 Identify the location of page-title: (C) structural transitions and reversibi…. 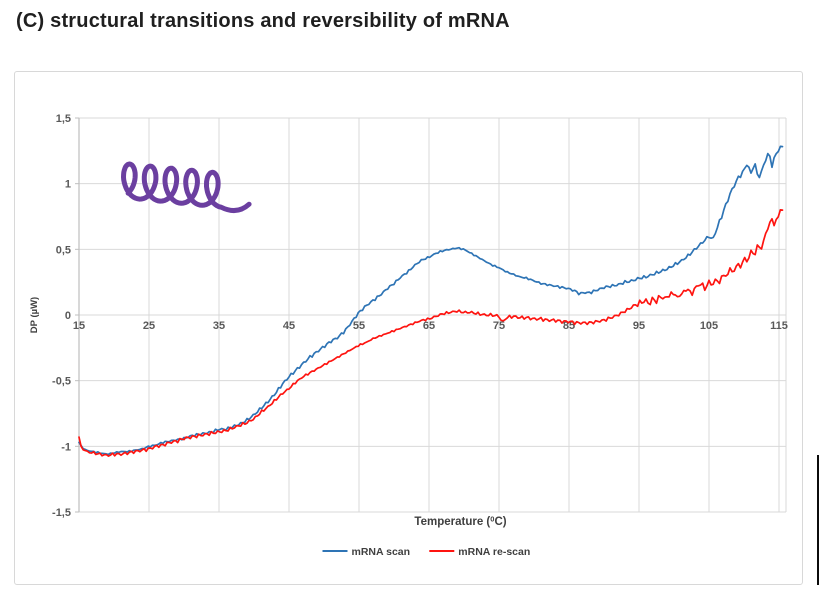
(263, 21).